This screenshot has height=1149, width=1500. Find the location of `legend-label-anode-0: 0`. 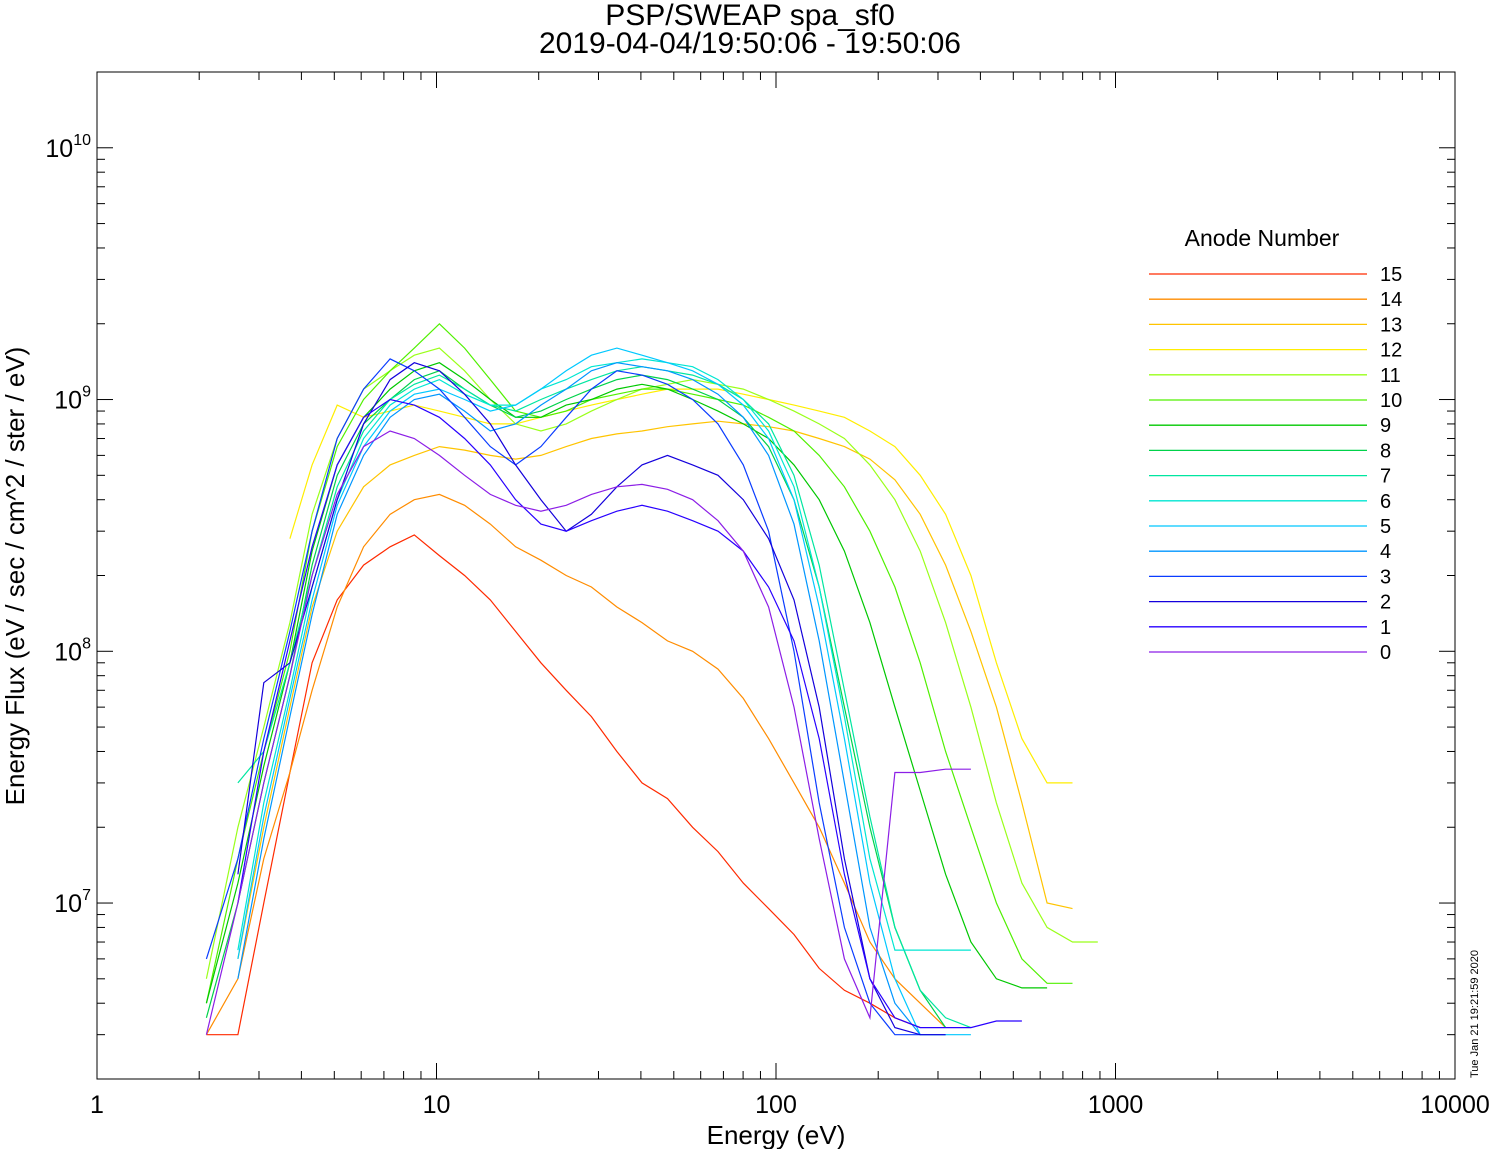

legend-label-anode-0: 0 is located at coordinates (1385, 653).